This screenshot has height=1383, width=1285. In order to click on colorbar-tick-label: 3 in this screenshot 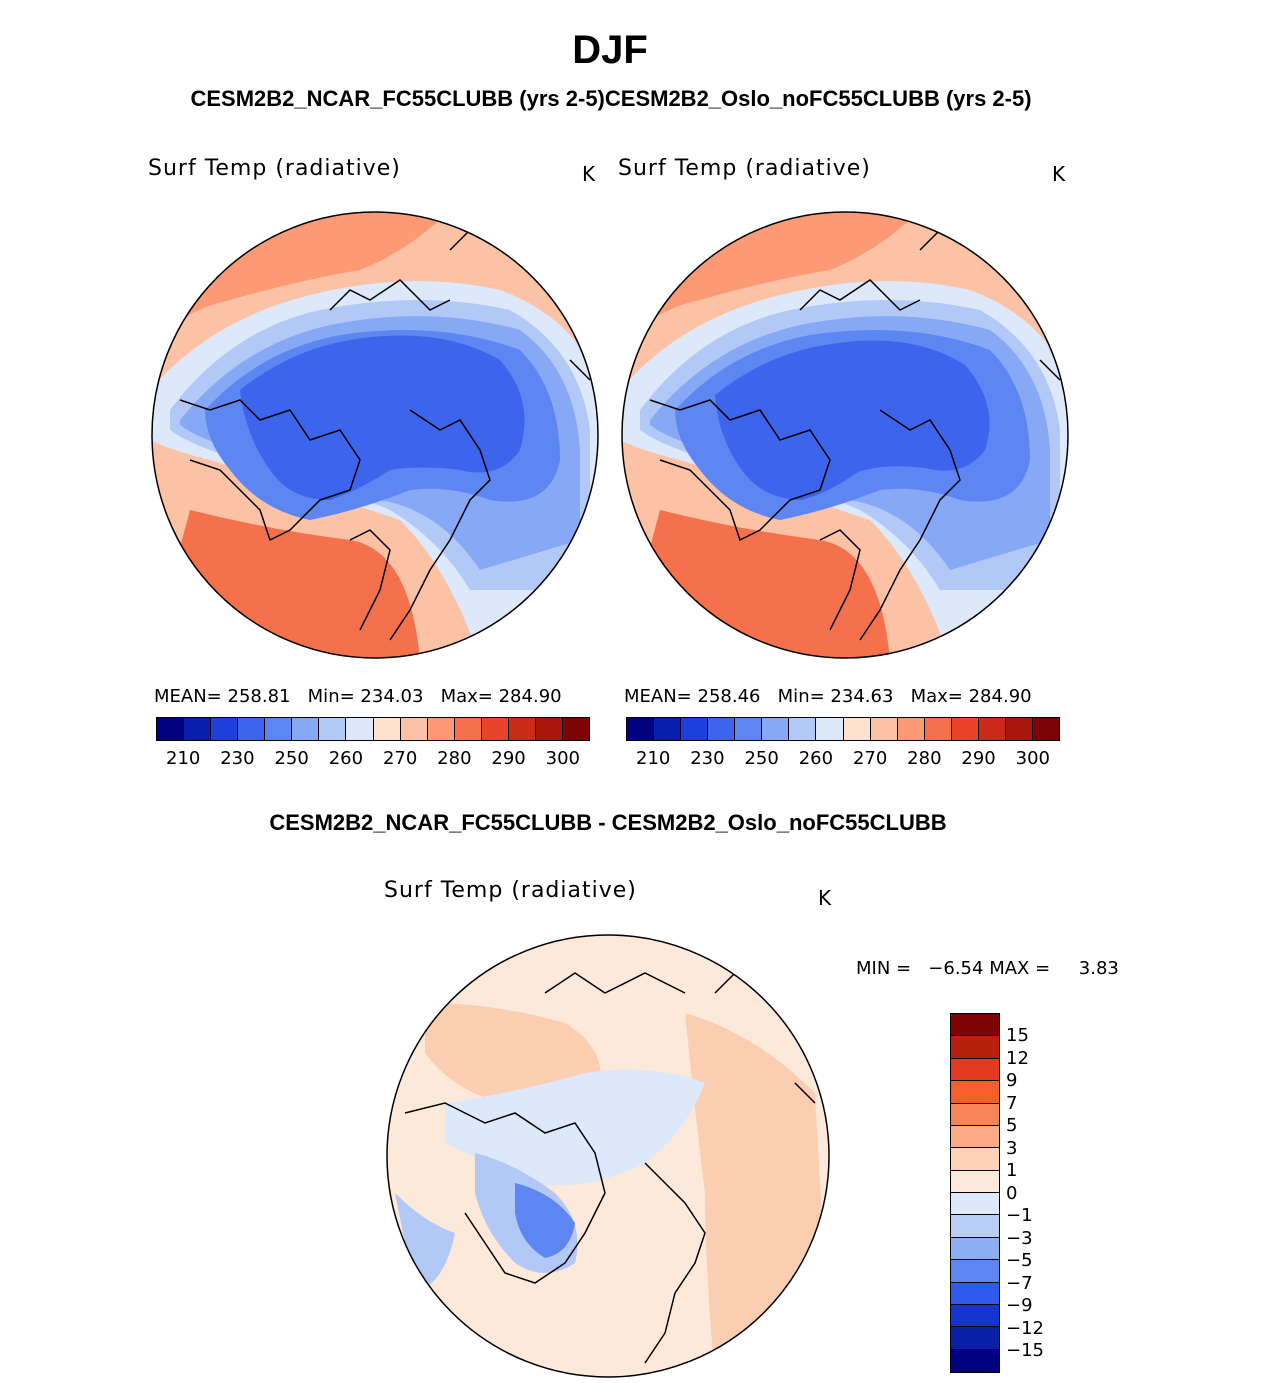, I will do `click(1012, 1148)`.